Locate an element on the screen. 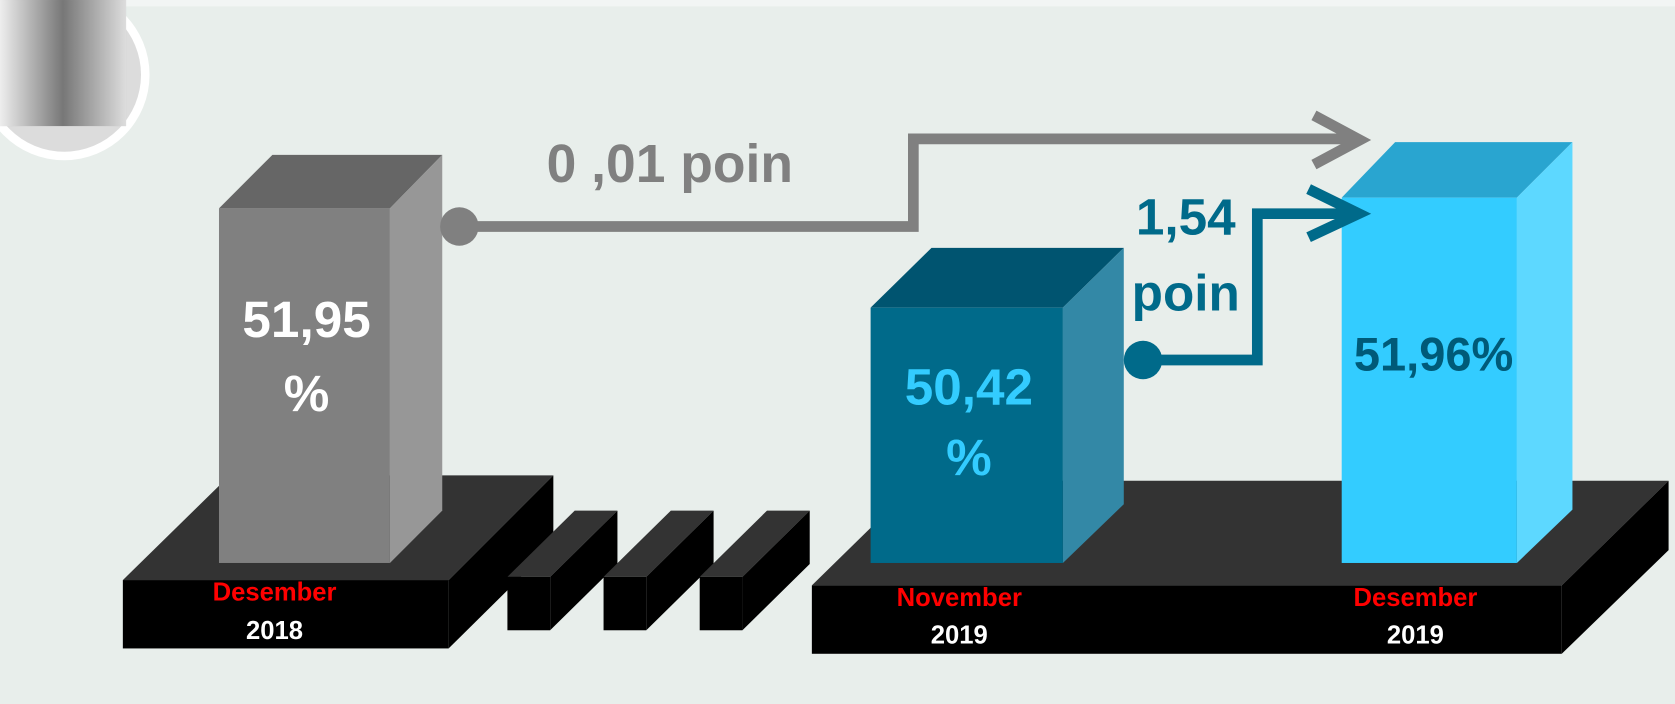 The height and width of the screenshot is (704, 1675). change-label: 1,54 is located at coordinates (1186, 217).